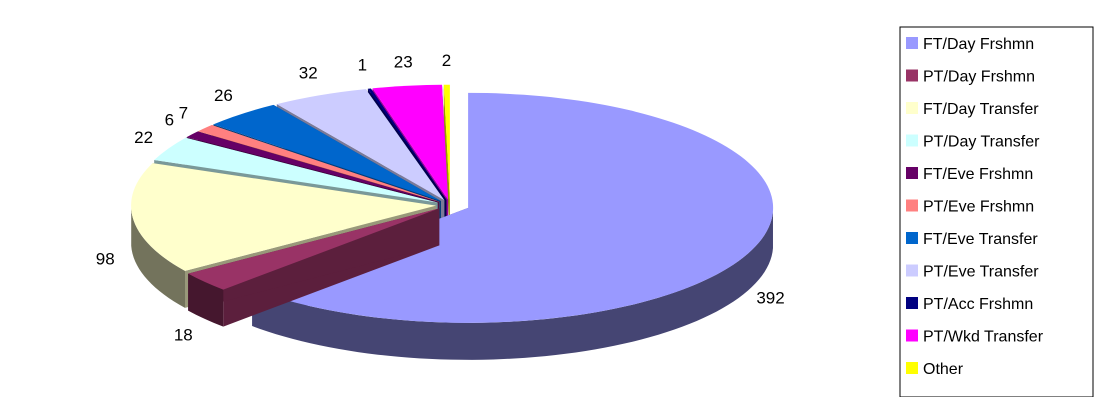  I want to click on data-label-pt-eve-transfer: 32, so click(308, 73).